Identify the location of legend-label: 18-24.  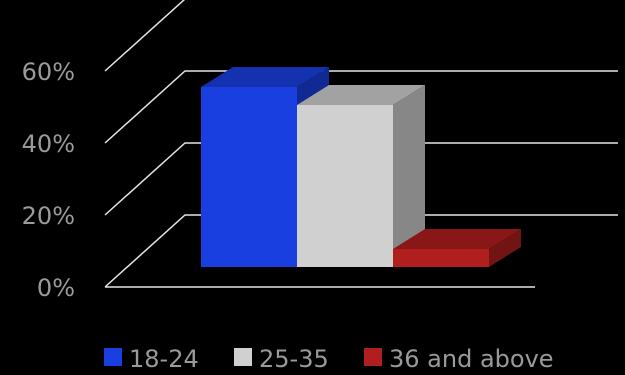
(164, 359).